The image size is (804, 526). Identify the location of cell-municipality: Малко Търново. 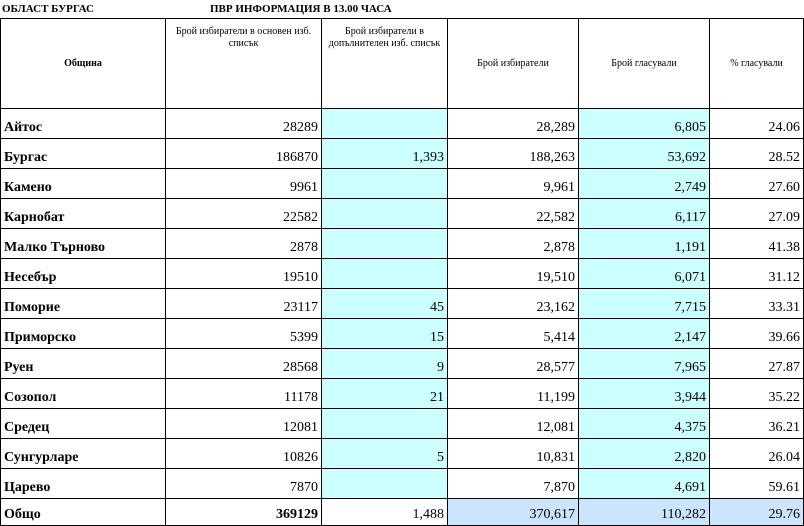
(83, 243).